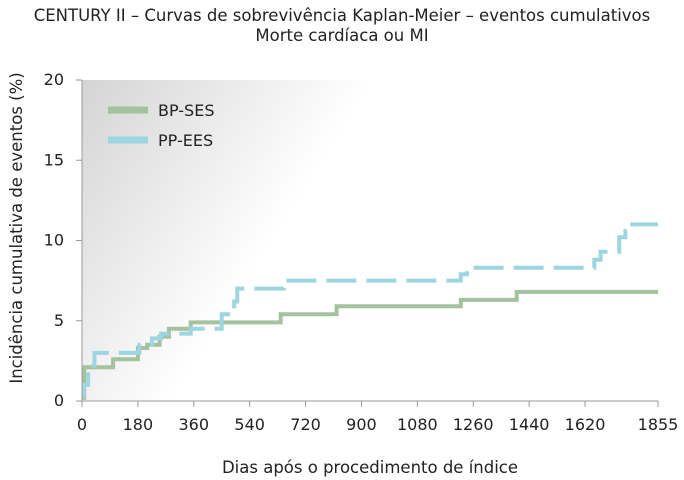  I want to click on y-tick-label: 5, so click(59, 320).